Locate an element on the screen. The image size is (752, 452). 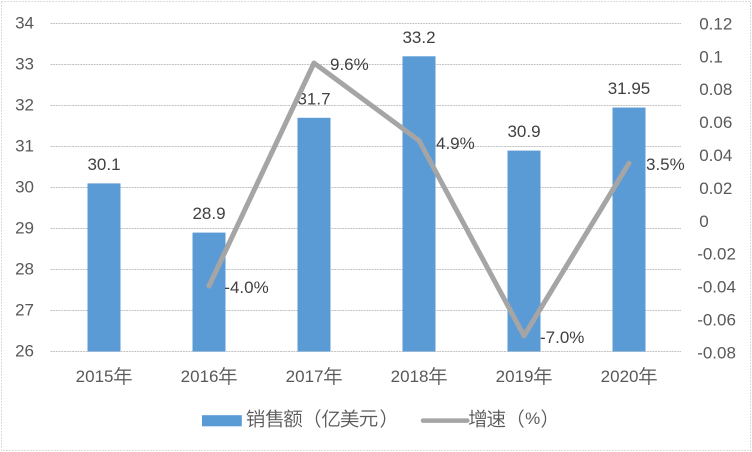
svg-text: -0.02 is located at coordinates (716, 254).